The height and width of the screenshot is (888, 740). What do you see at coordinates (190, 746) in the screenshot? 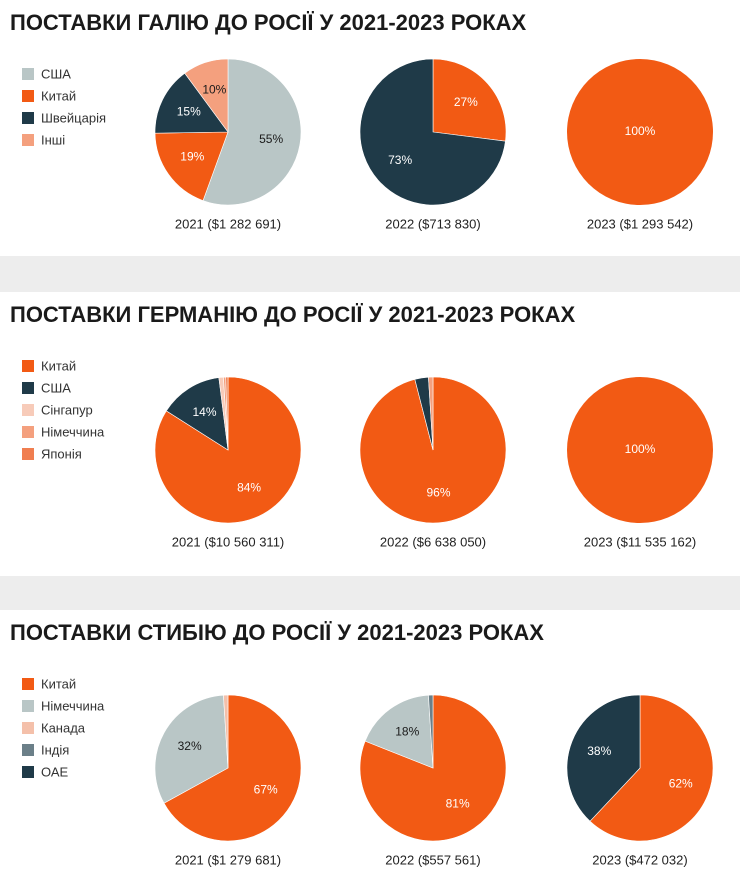
I see `data-label: 32%` at bounding box center [190, 746].